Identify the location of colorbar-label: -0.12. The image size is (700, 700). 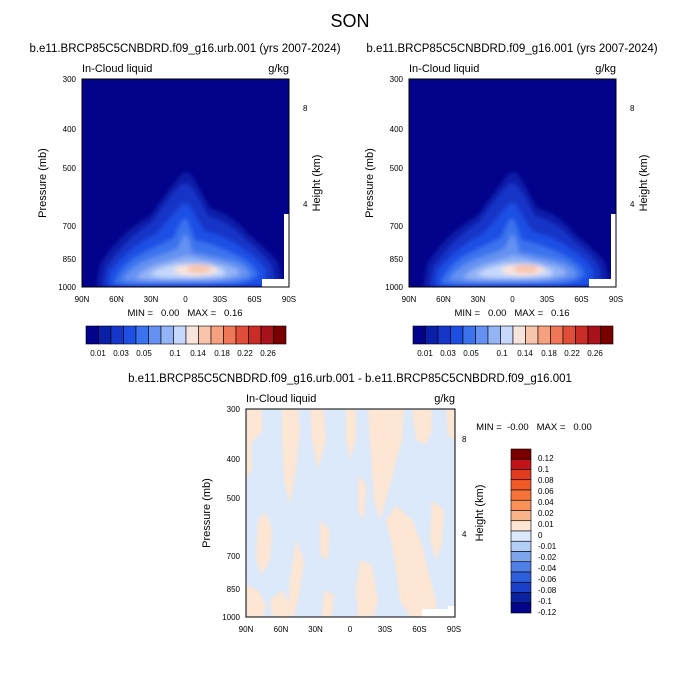
(547, 612).